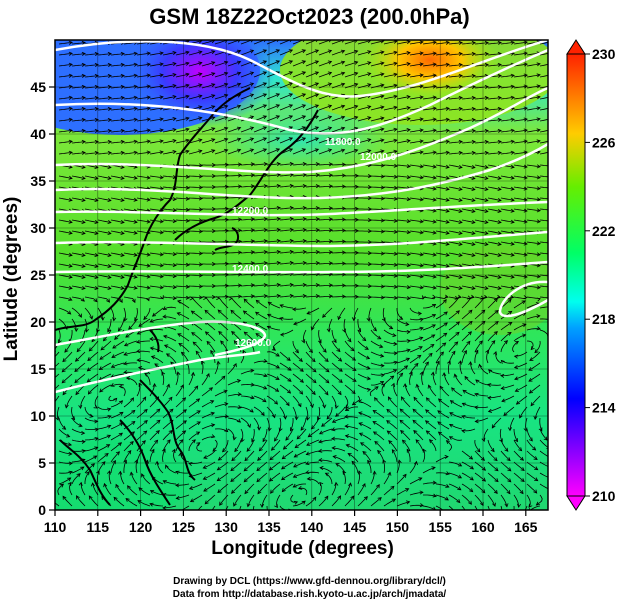  What do you see at coordinates (42, 510) in the screenshot?
I see `y-tick-label: 0` at bounding box center [42, 510].